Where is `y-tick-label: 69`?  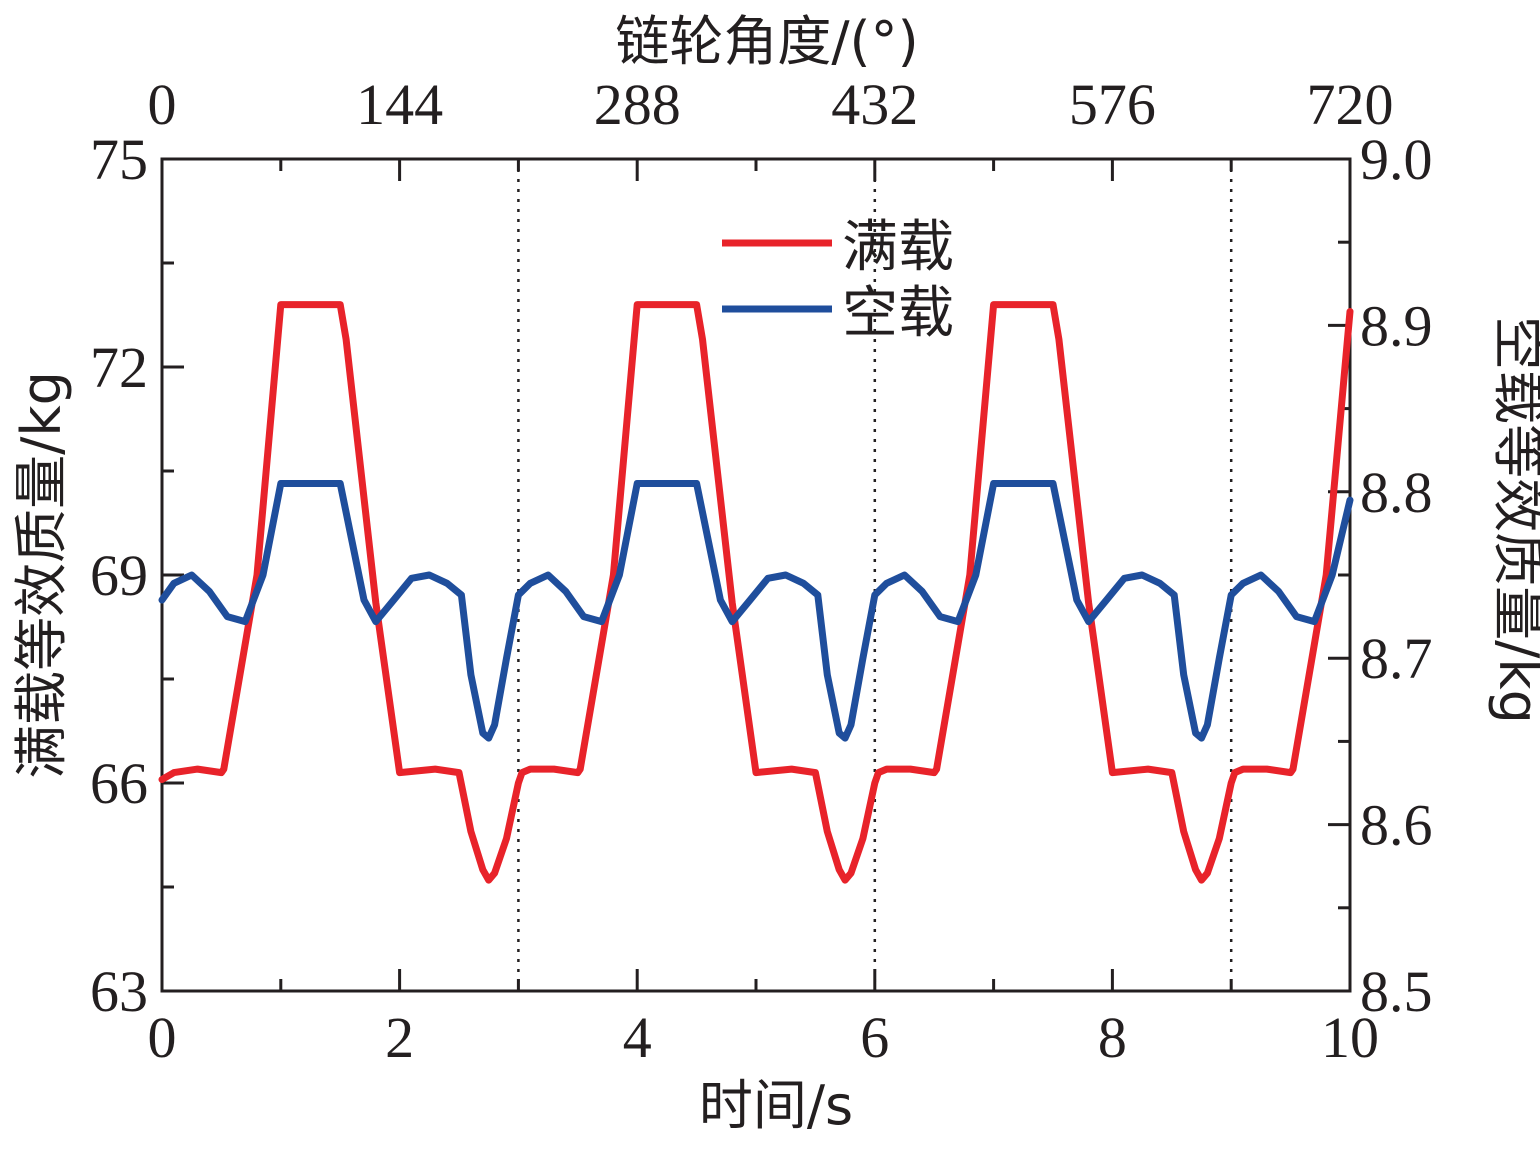
y-tick-label: 69 is located at coordinates (119, 575).